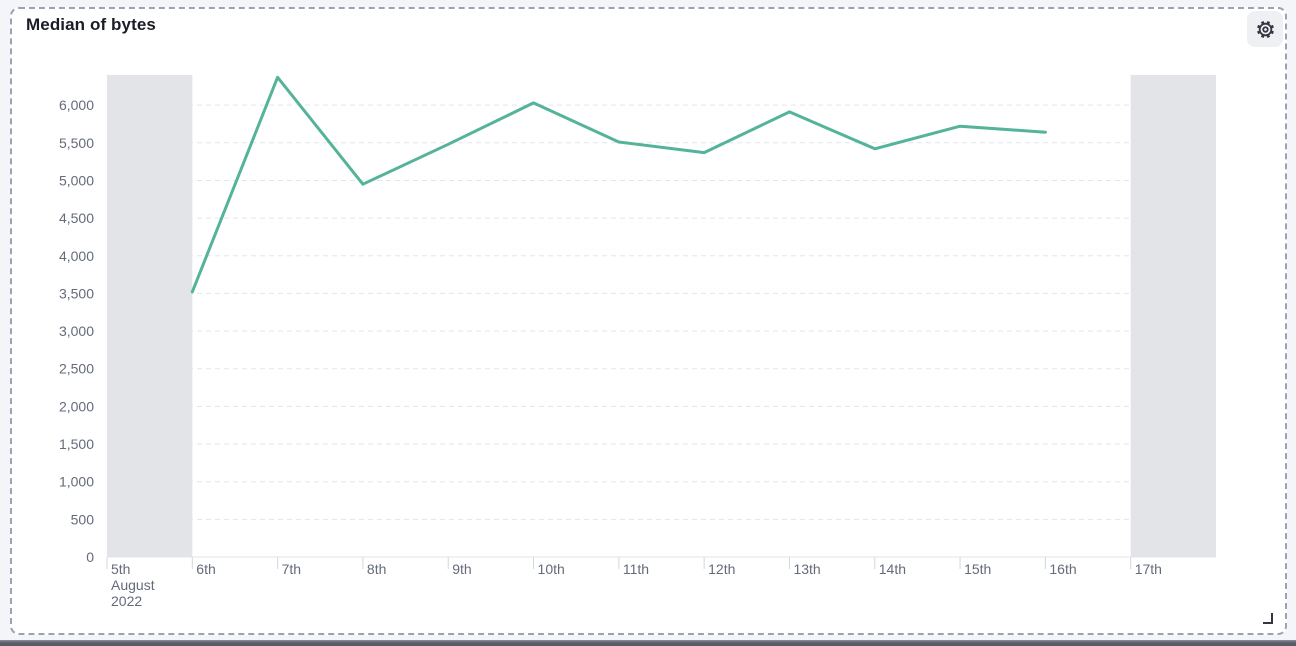 This screenshot has width=1296, height=646. I want to click on svg-text: August, so click(133, 585).